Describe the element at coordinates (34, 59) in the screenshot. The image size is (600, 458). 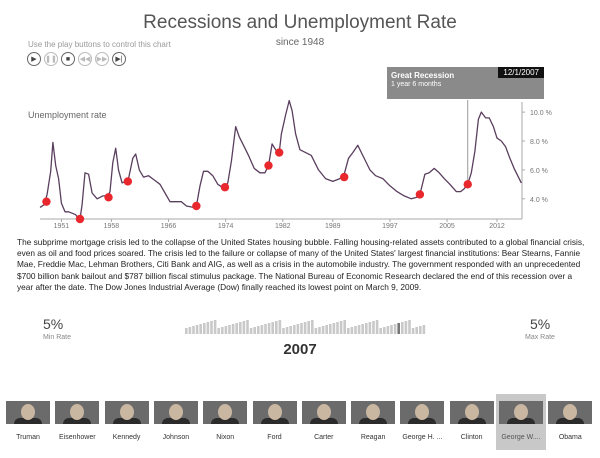
I see `play-button: ▶` at that location.